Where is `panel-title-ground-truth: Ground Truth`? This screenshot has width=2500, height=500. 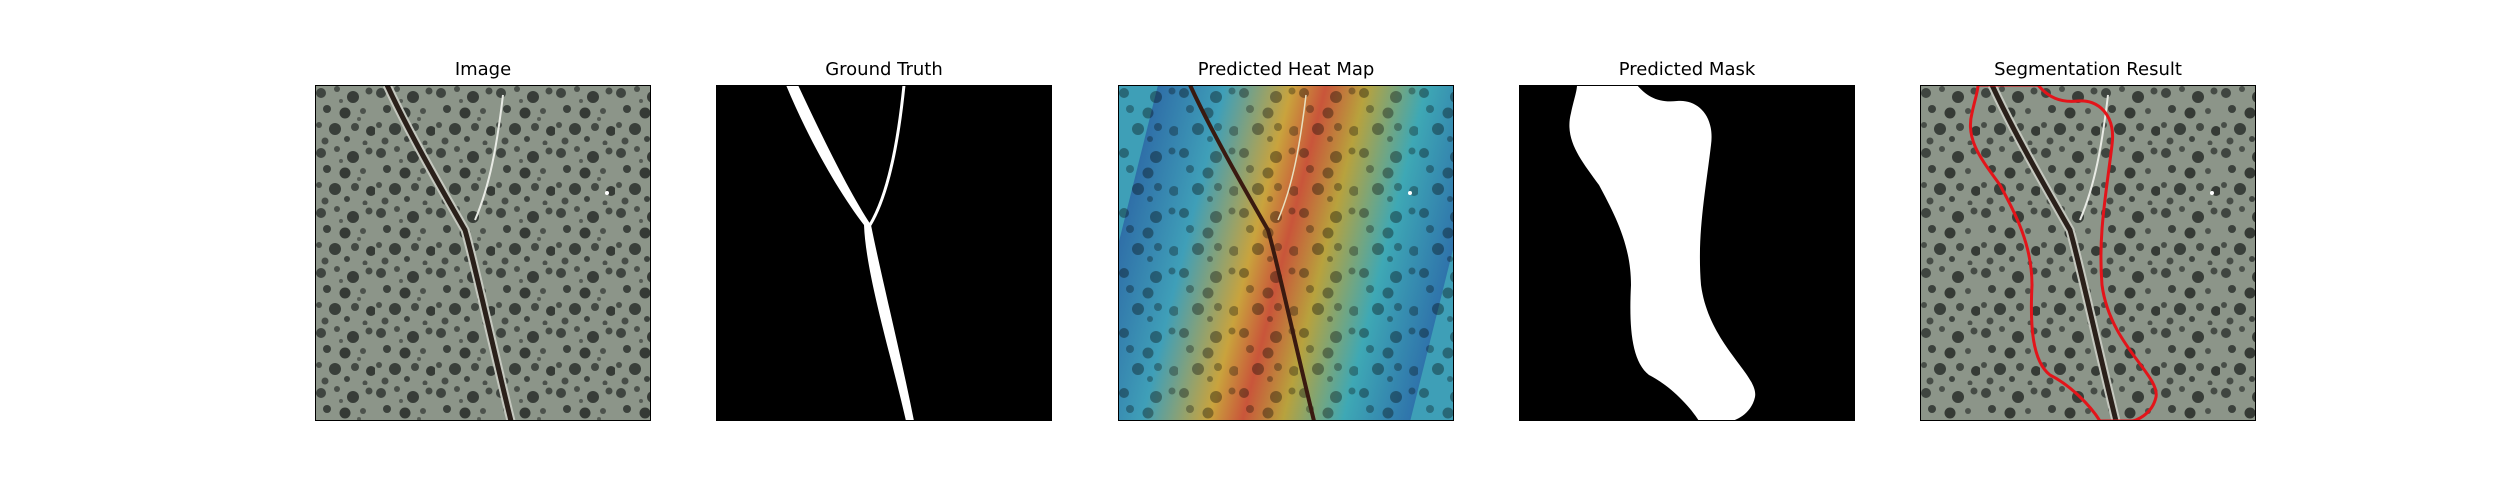 panel-title-ground-truth: Ground Truth is located at coordinates (884, 69).